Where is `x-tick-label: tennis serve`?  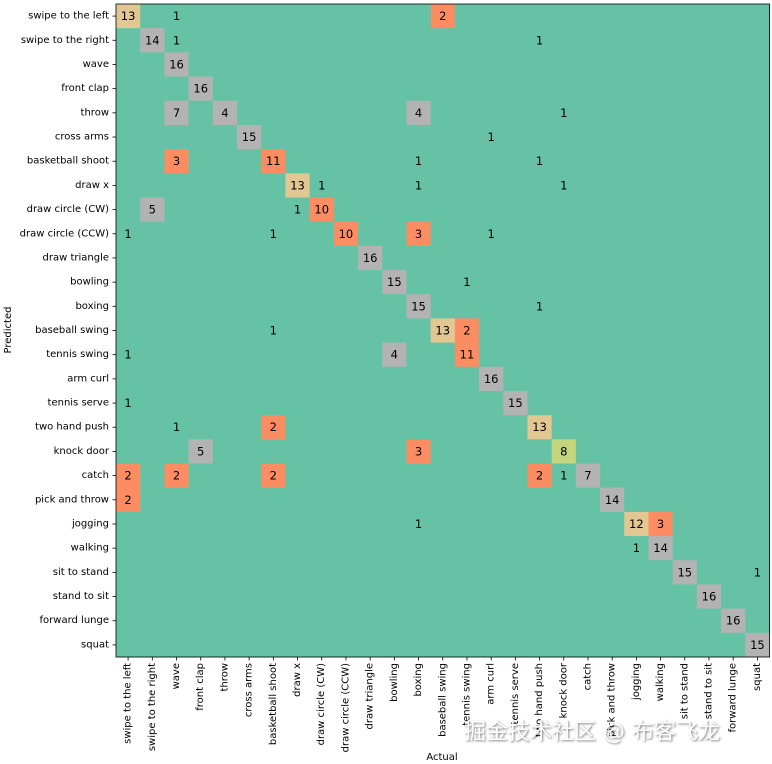
x-tick-label: tennis serve is located at coordinates (515, 693).